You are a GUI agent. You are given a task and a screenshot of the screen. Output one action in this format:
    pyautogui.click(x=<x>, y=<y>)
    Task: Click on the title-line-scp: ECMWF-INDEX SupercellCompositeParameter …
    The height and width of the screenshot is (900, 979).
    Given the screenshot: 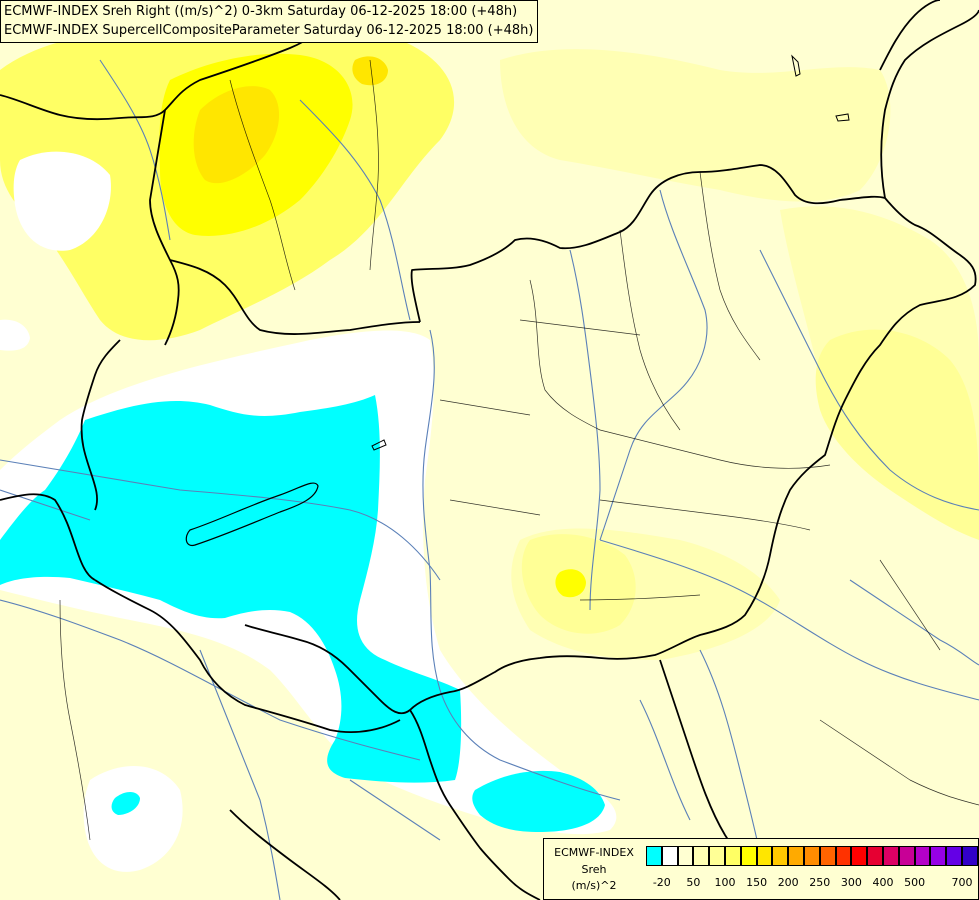 What is the action you would take?
    pyautogui.click(x=269, y=30)
    